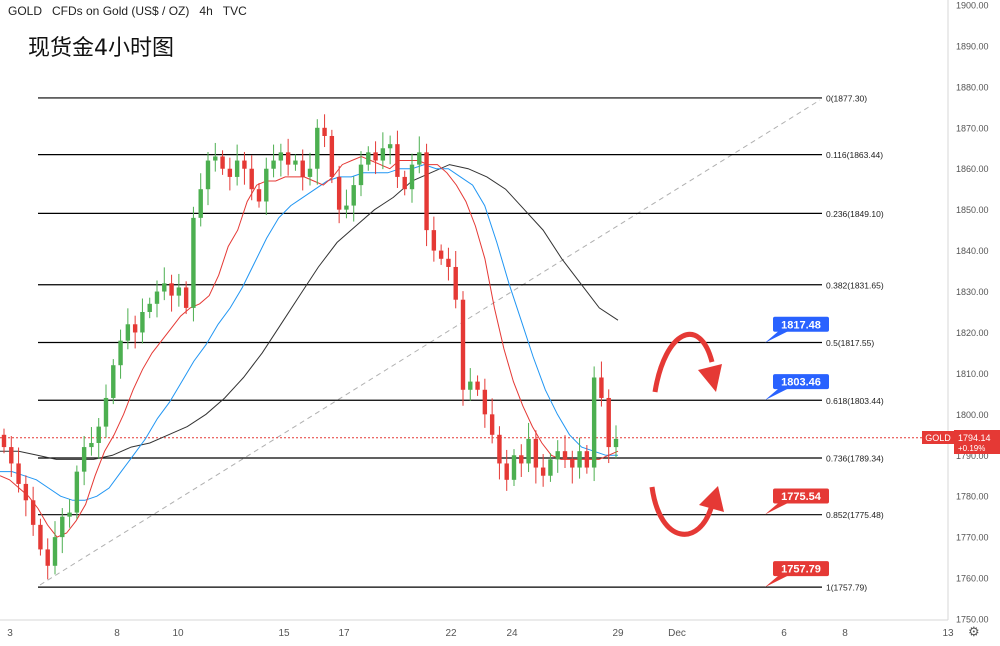  What do you see at coordinates (711, 499) in the screenshot?
I see `arrow-bottom-head` at bounding box center [711, 499].